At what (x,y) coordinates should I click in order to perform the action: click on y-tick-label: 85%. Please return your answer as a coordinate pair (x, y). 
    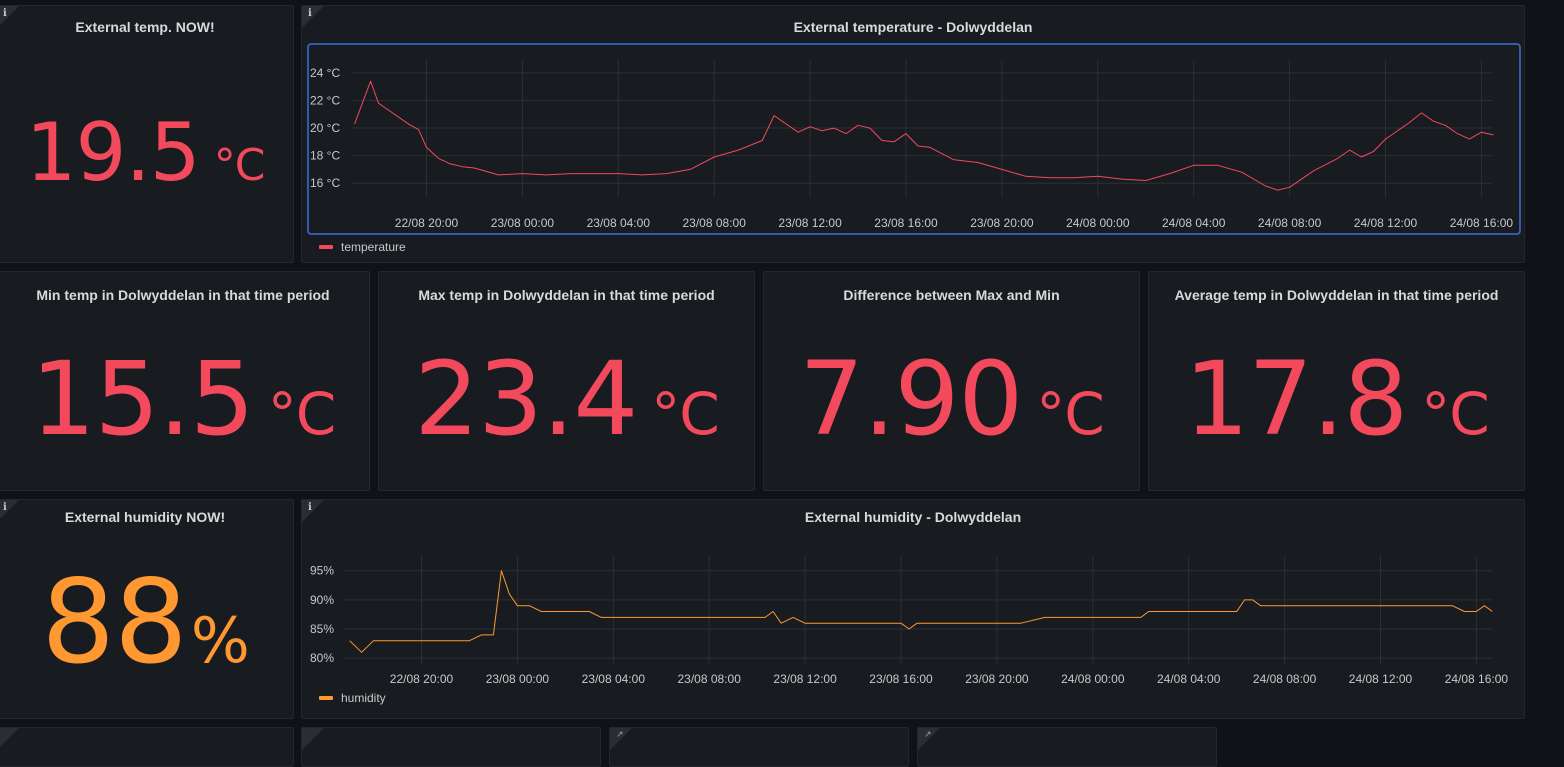
    Looking at the image, I should click on (322, 629).